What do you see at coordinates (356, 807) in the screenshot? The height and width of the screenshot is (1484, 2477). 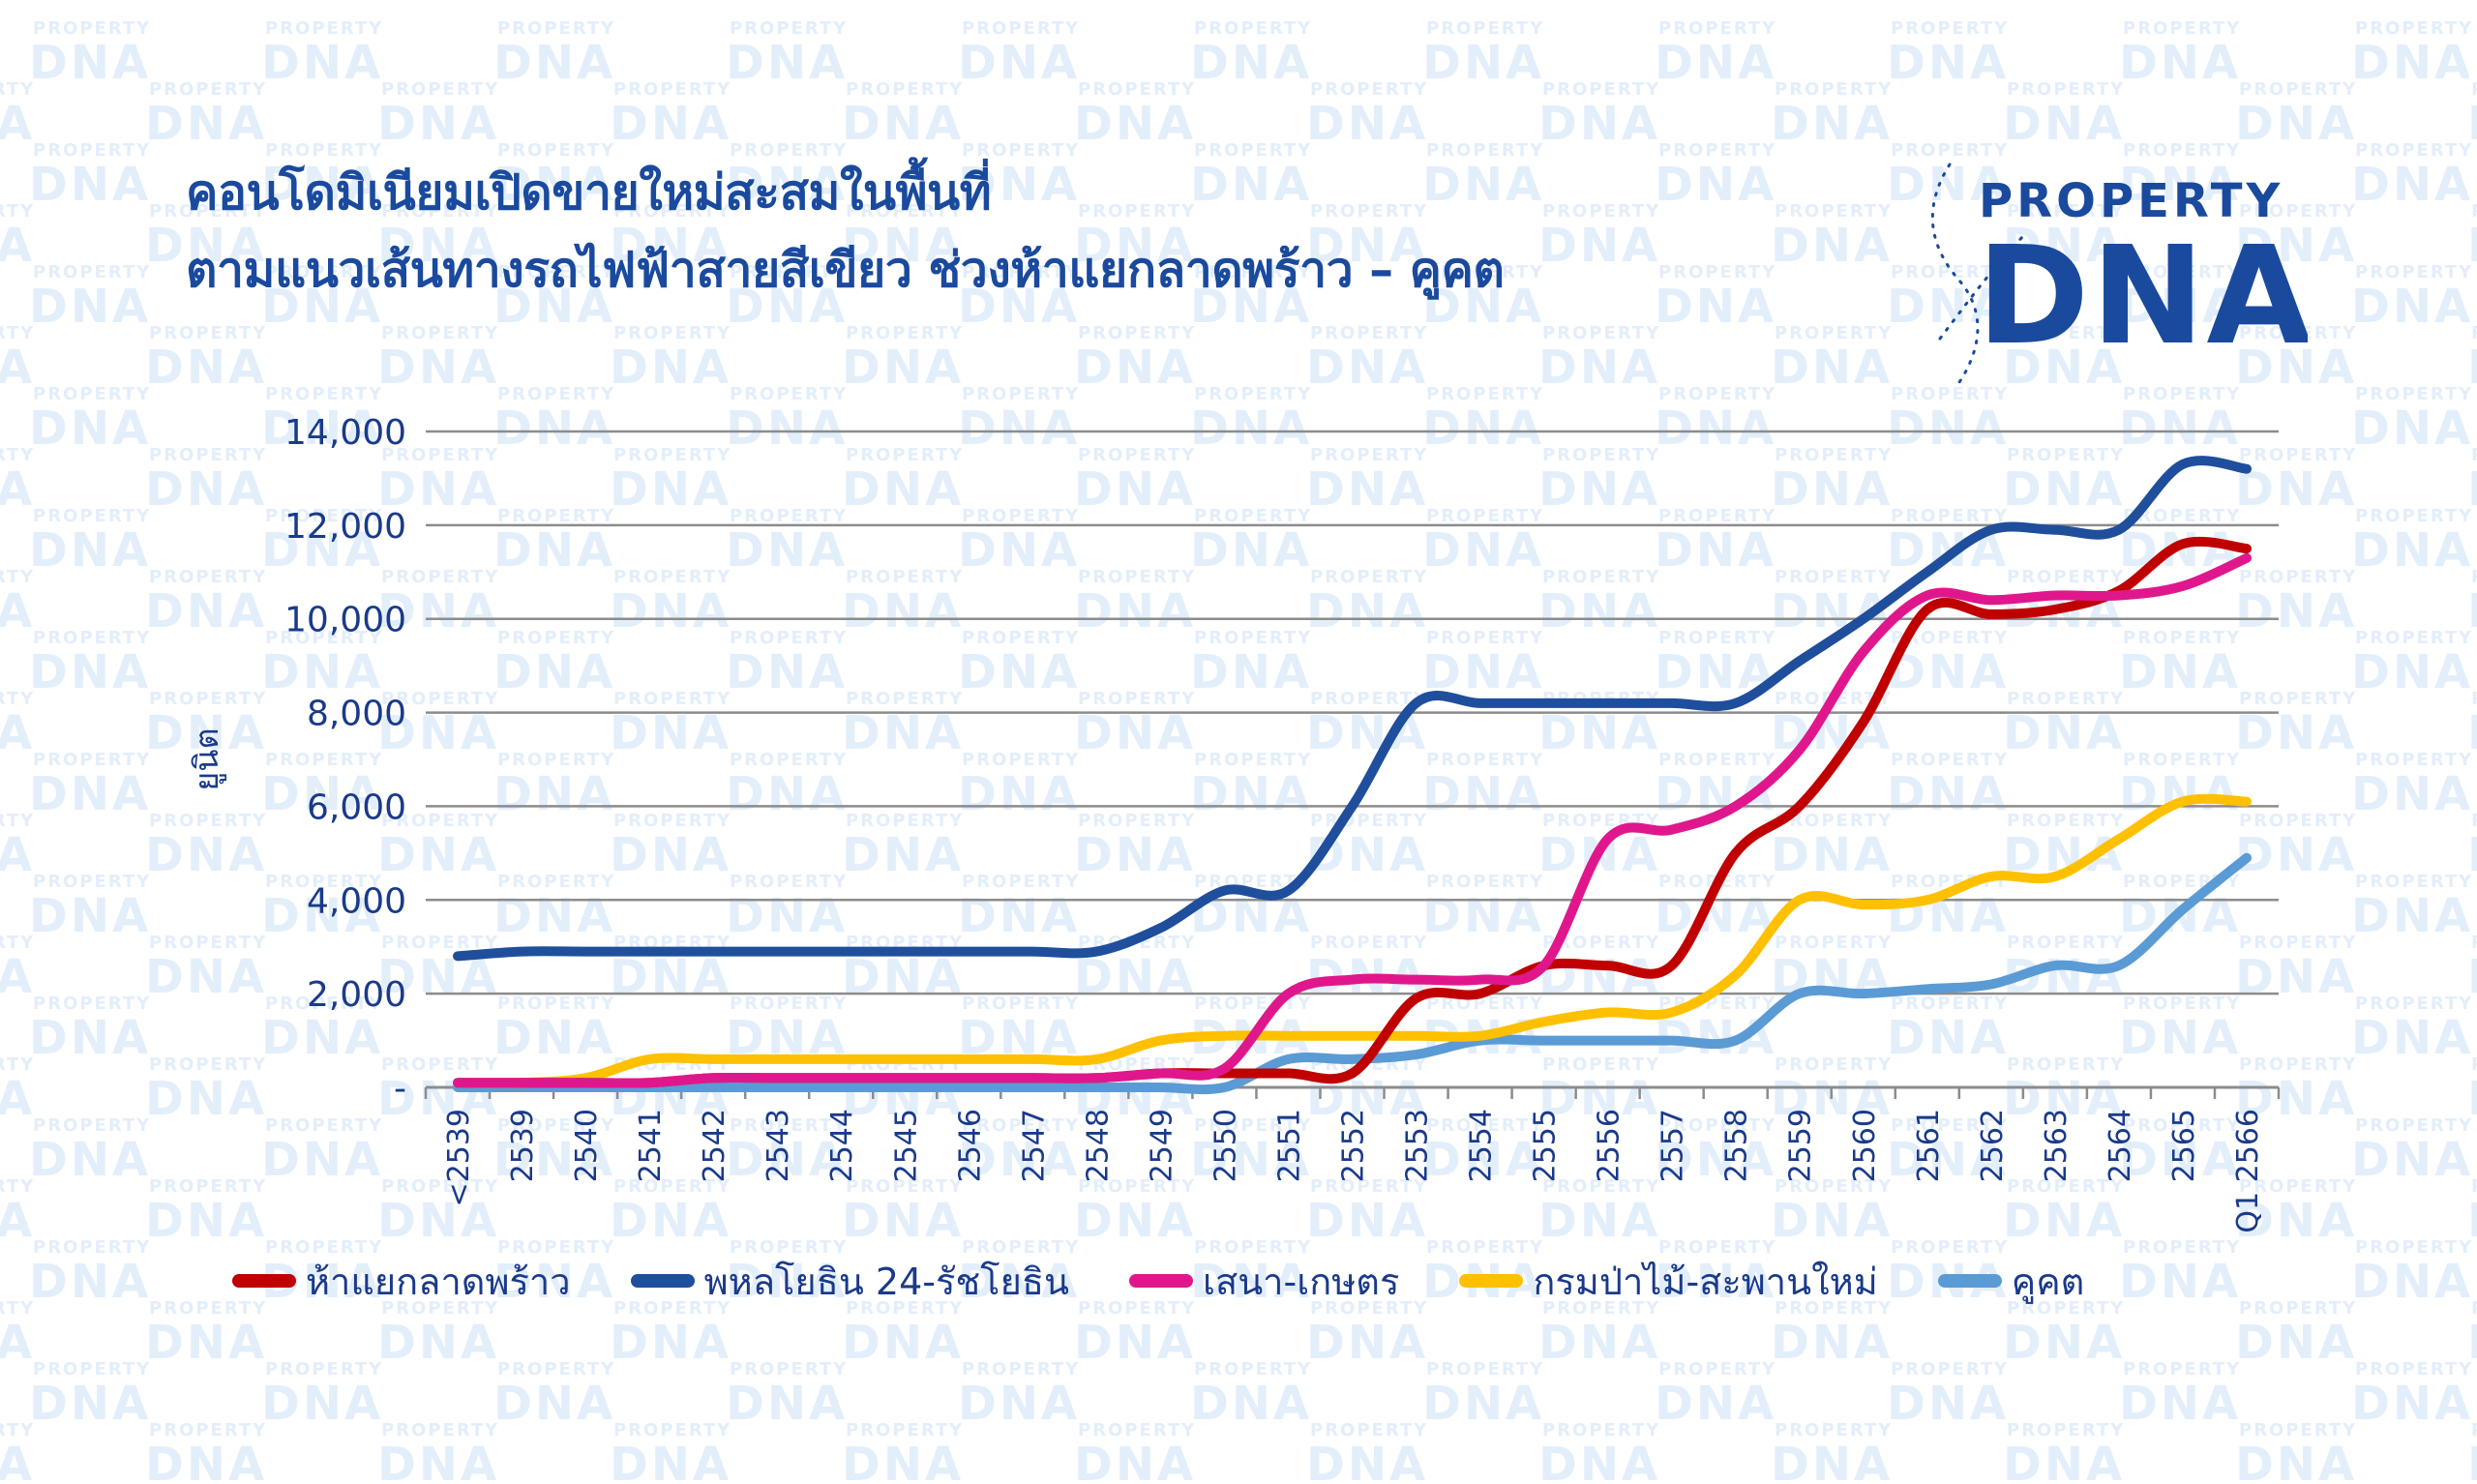 I see `y-tick-label: 6,000` at bounding box center [356, 807].